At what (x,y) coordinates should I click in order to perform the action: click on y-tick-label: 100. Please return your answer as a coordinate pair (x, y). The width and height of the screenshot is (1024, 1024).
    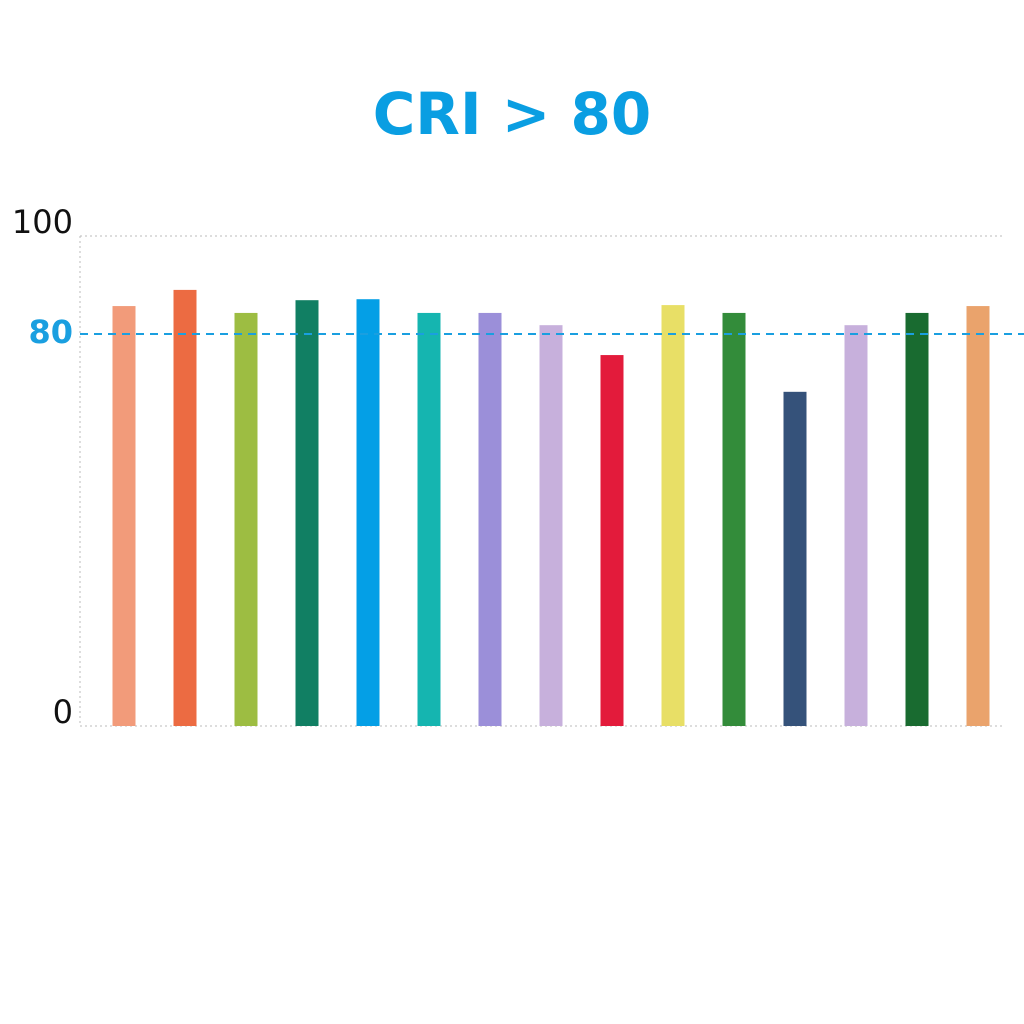
    Looking at the image, I should click on (42, 222).